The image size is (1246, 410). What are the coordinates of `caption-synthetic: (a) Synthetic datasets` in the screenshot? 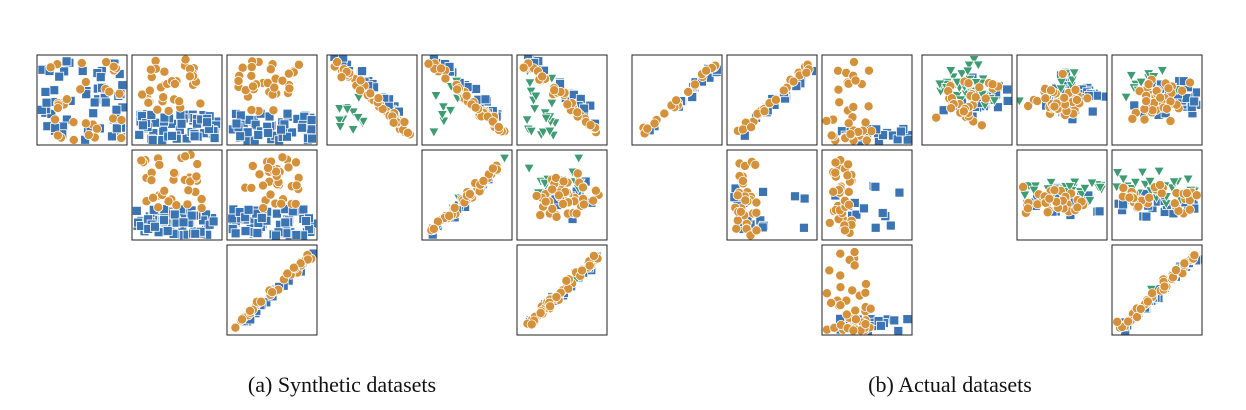 It's located at (342, 384).